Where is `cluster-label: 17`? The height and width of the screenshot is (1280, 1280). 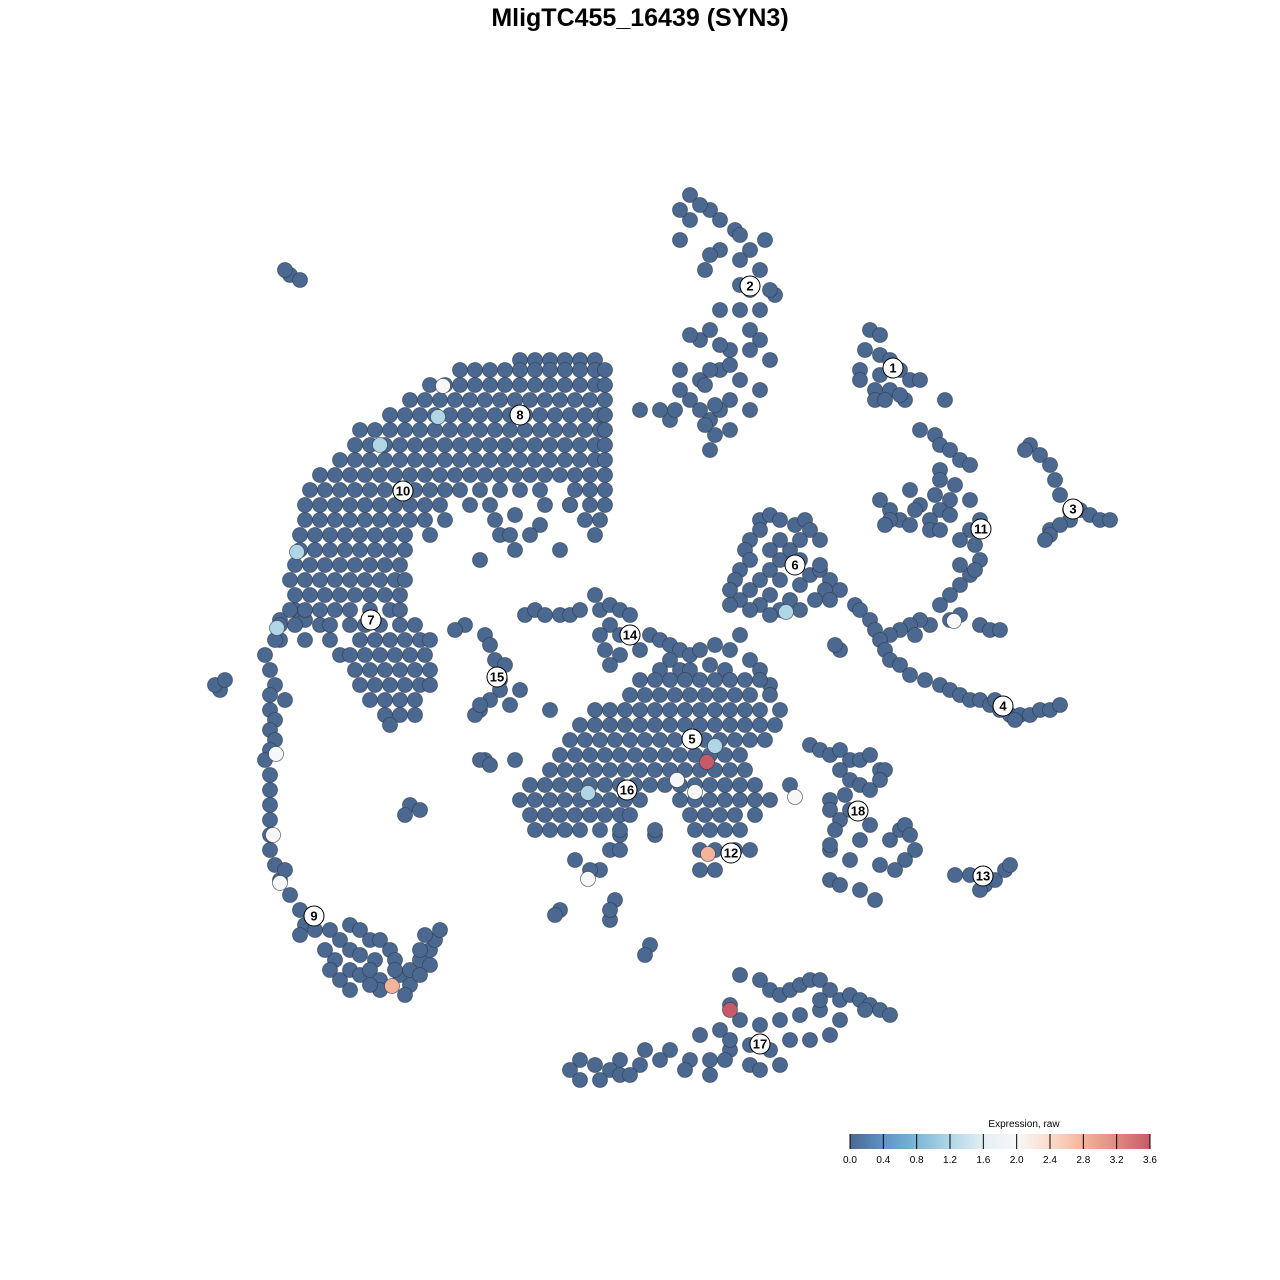 cluster-label: 17 is located at coordinates (760, 1044).